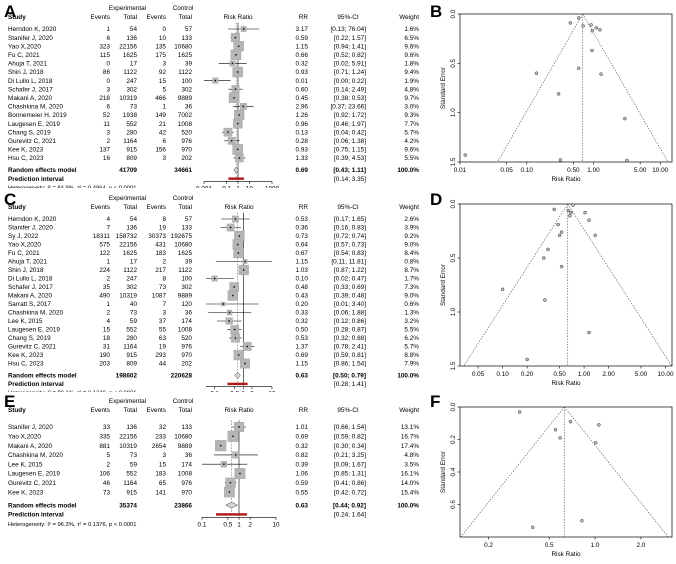  Describe the element at coordinates (104, 355) in the screenshot. I see `events-exp: 190` at that location.